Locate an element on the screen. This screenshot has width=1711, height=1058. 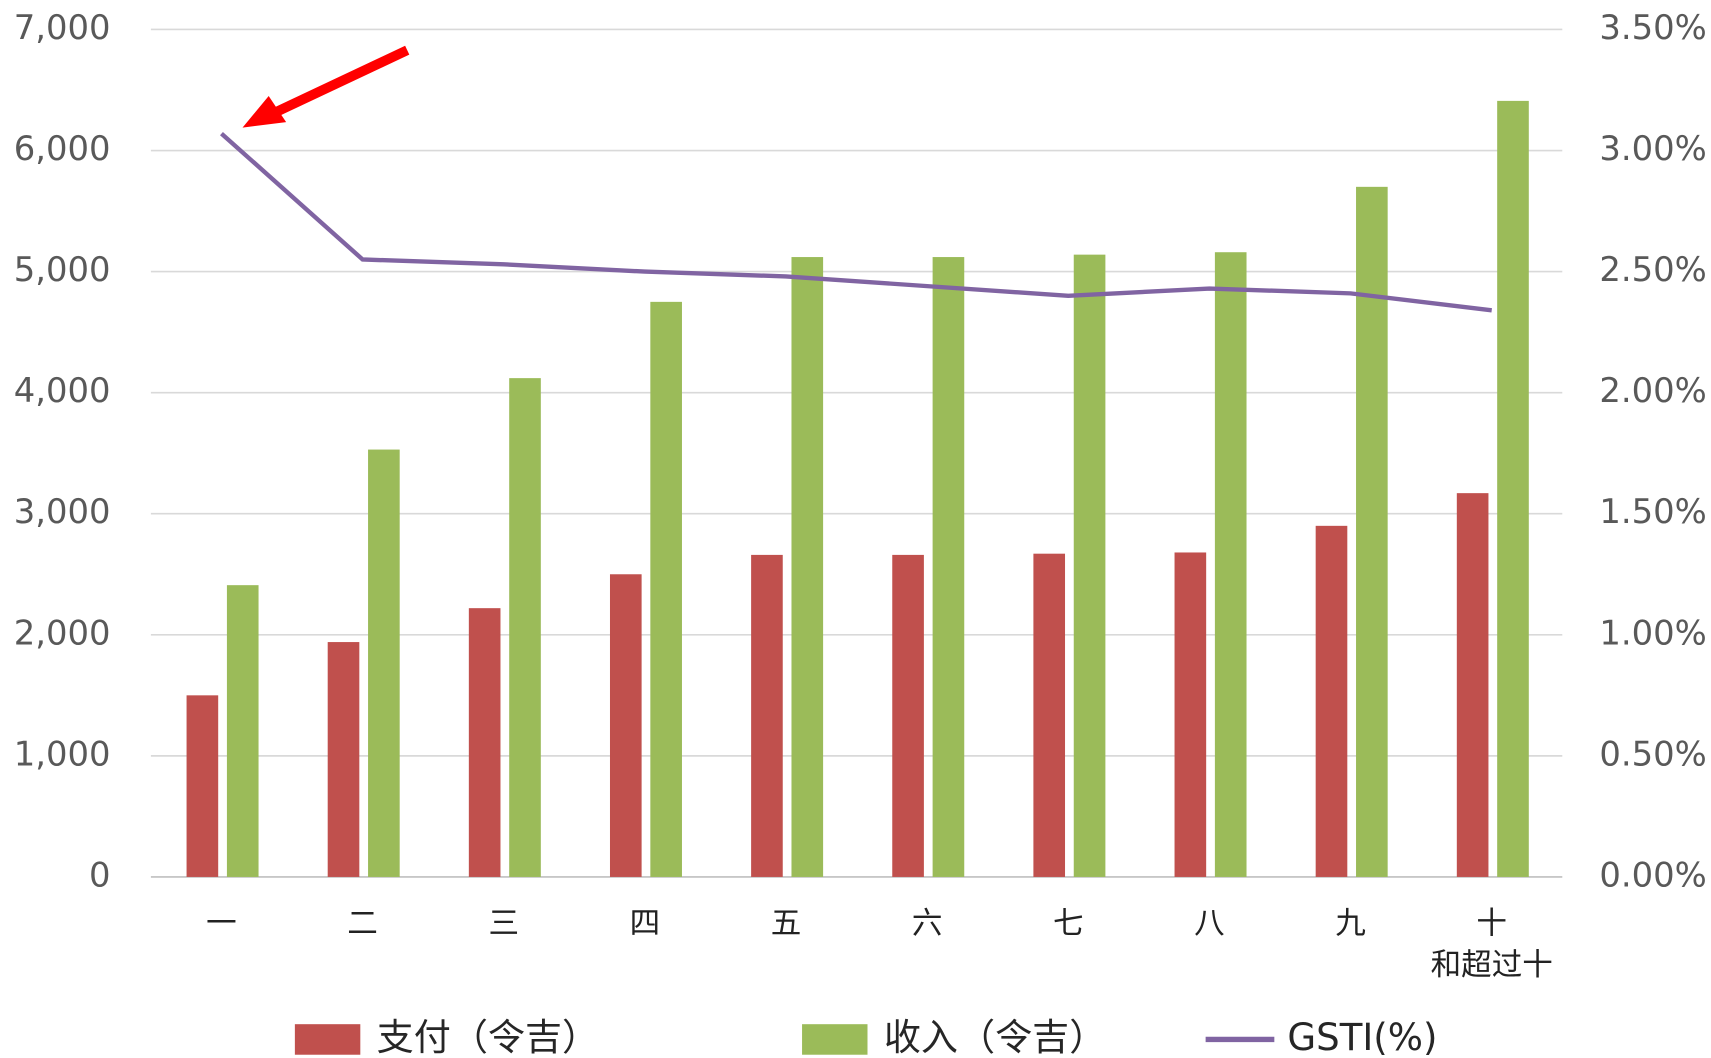
y-tick-label: 2,000 is located at coordinates (62, 632).